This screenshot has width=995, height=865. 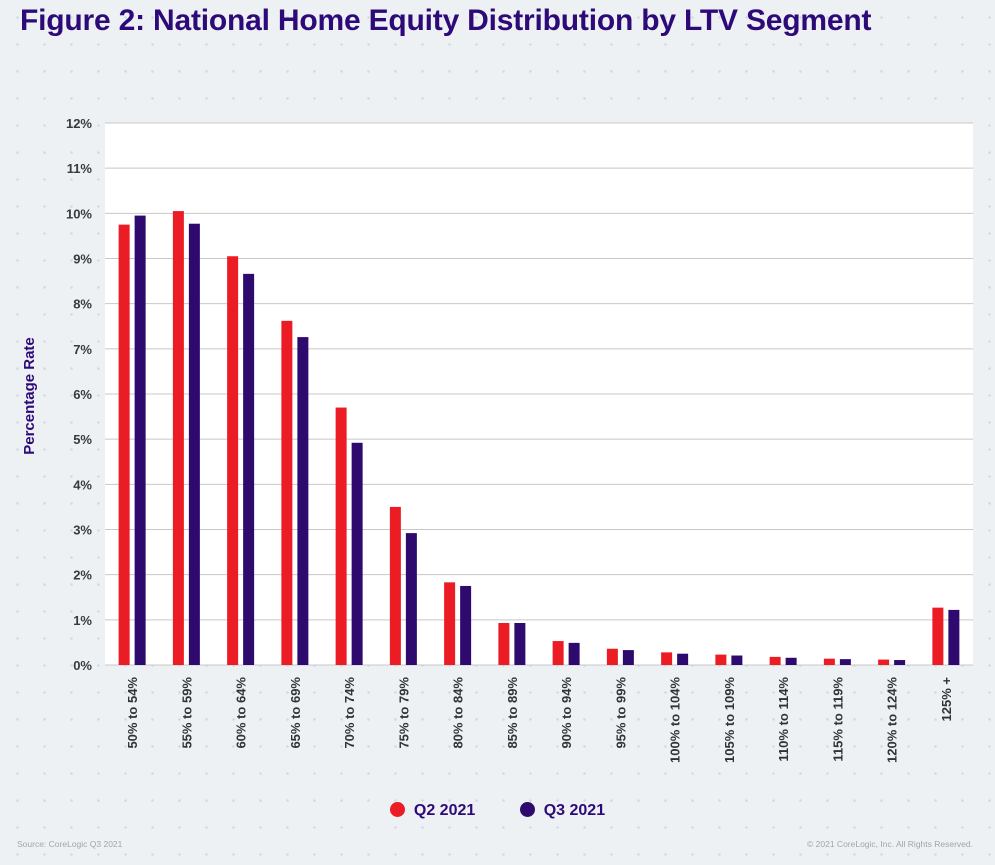 What do you see at coordinates (80, 168) in the screenshot?
I see `y-tick-label: 11%` at bounding box center [80, 168].